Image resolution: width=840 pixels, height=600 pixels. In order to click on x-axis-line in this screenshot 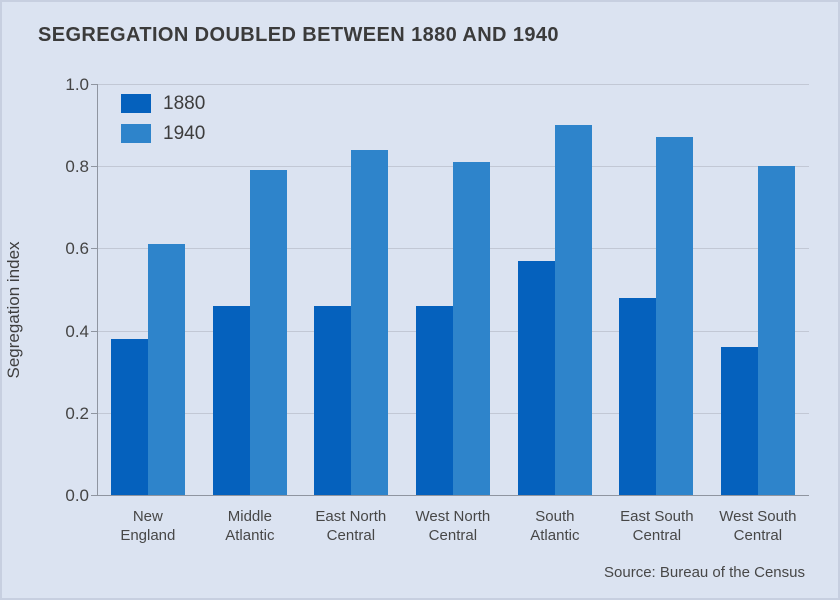, I will do `click(453, 495)`.